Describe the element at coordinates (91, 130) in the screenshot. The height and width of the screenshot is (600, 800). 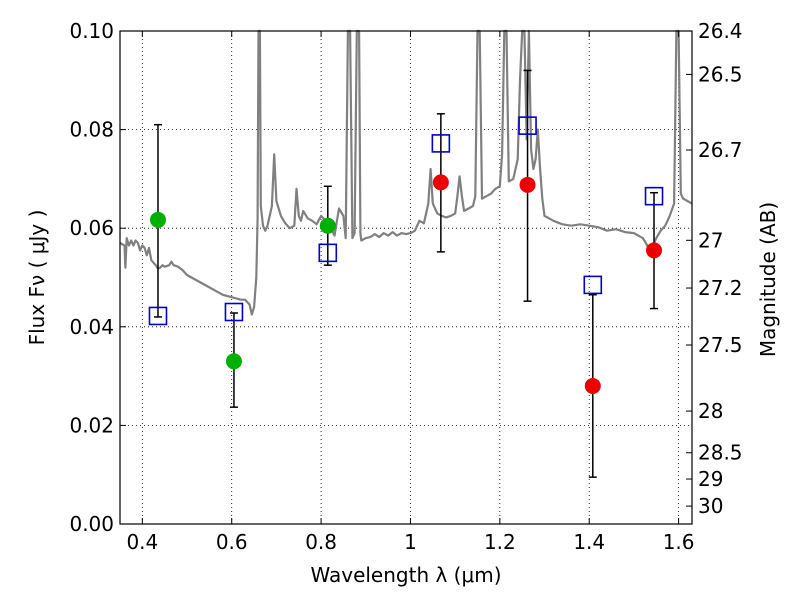
I see `y-tick-label: 0.08` at that location.